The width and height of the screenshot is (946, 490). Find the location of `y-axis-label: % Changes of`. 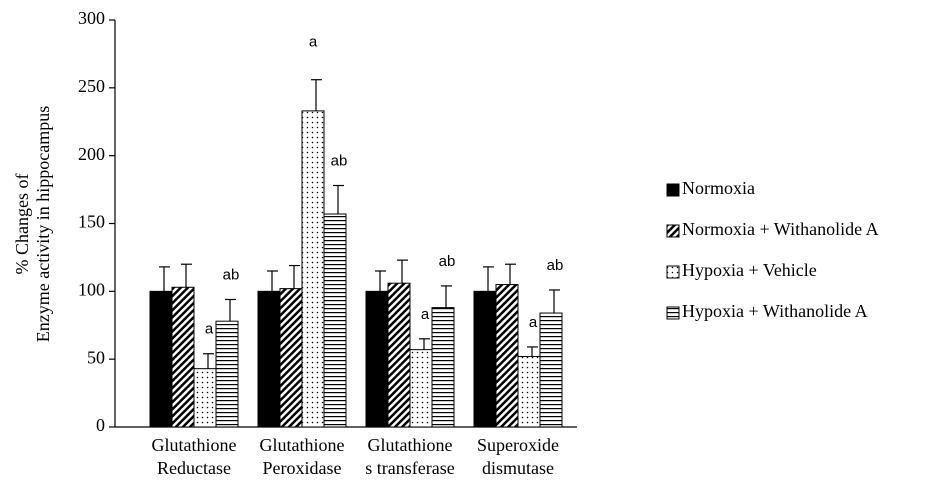

y-axis-label: % Changes of is located at coordinates (22, 224).